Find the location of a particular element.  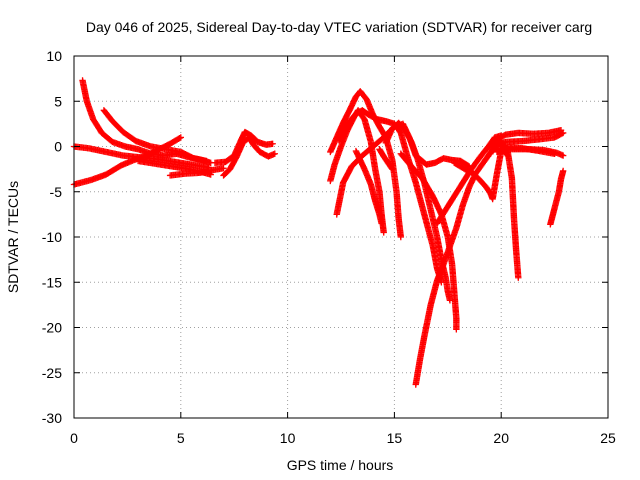

y-tick-label: -30 is located at coordinates (52, 418).